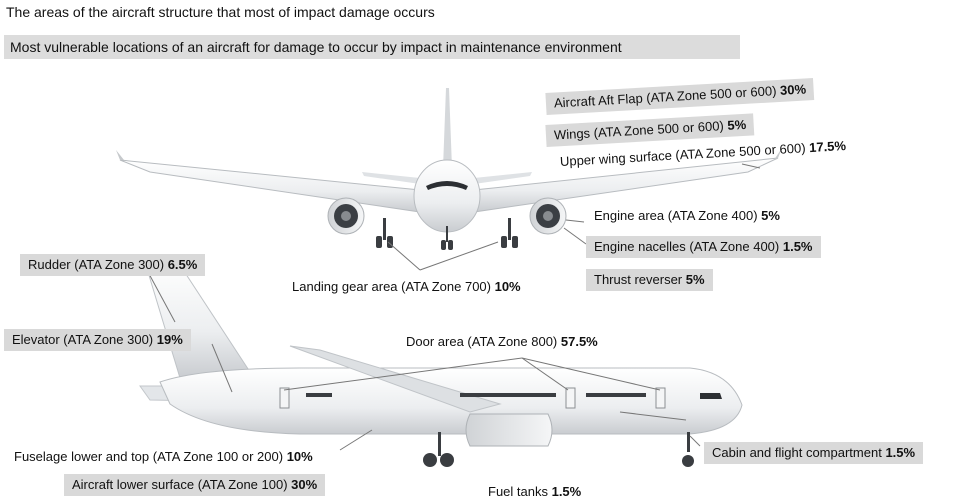  Describe the element at coordinates (797, 246) in the screenshot. I see `label-engine-nacelles-pct: 1.5%` at that location.